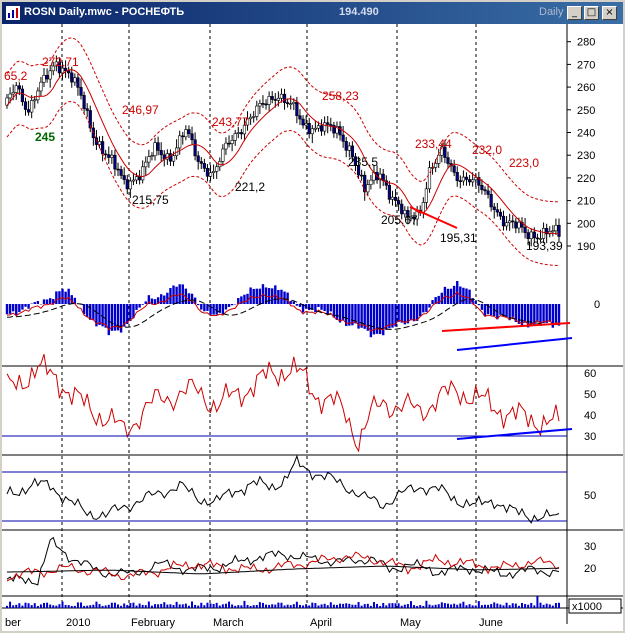  I want to click on volume-panel, so click(283, 602).